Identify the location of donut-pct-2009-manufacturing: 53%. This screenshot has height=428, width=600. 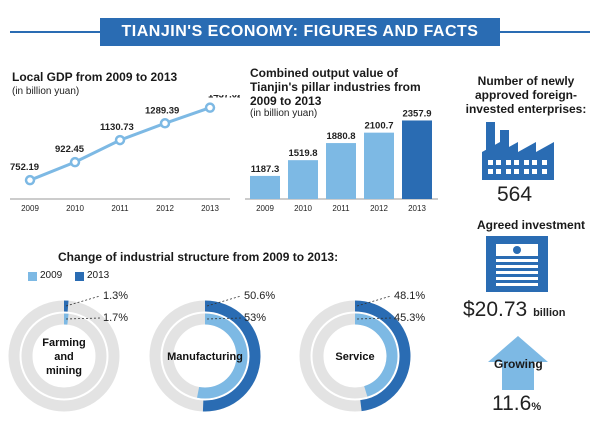
(255, 318).